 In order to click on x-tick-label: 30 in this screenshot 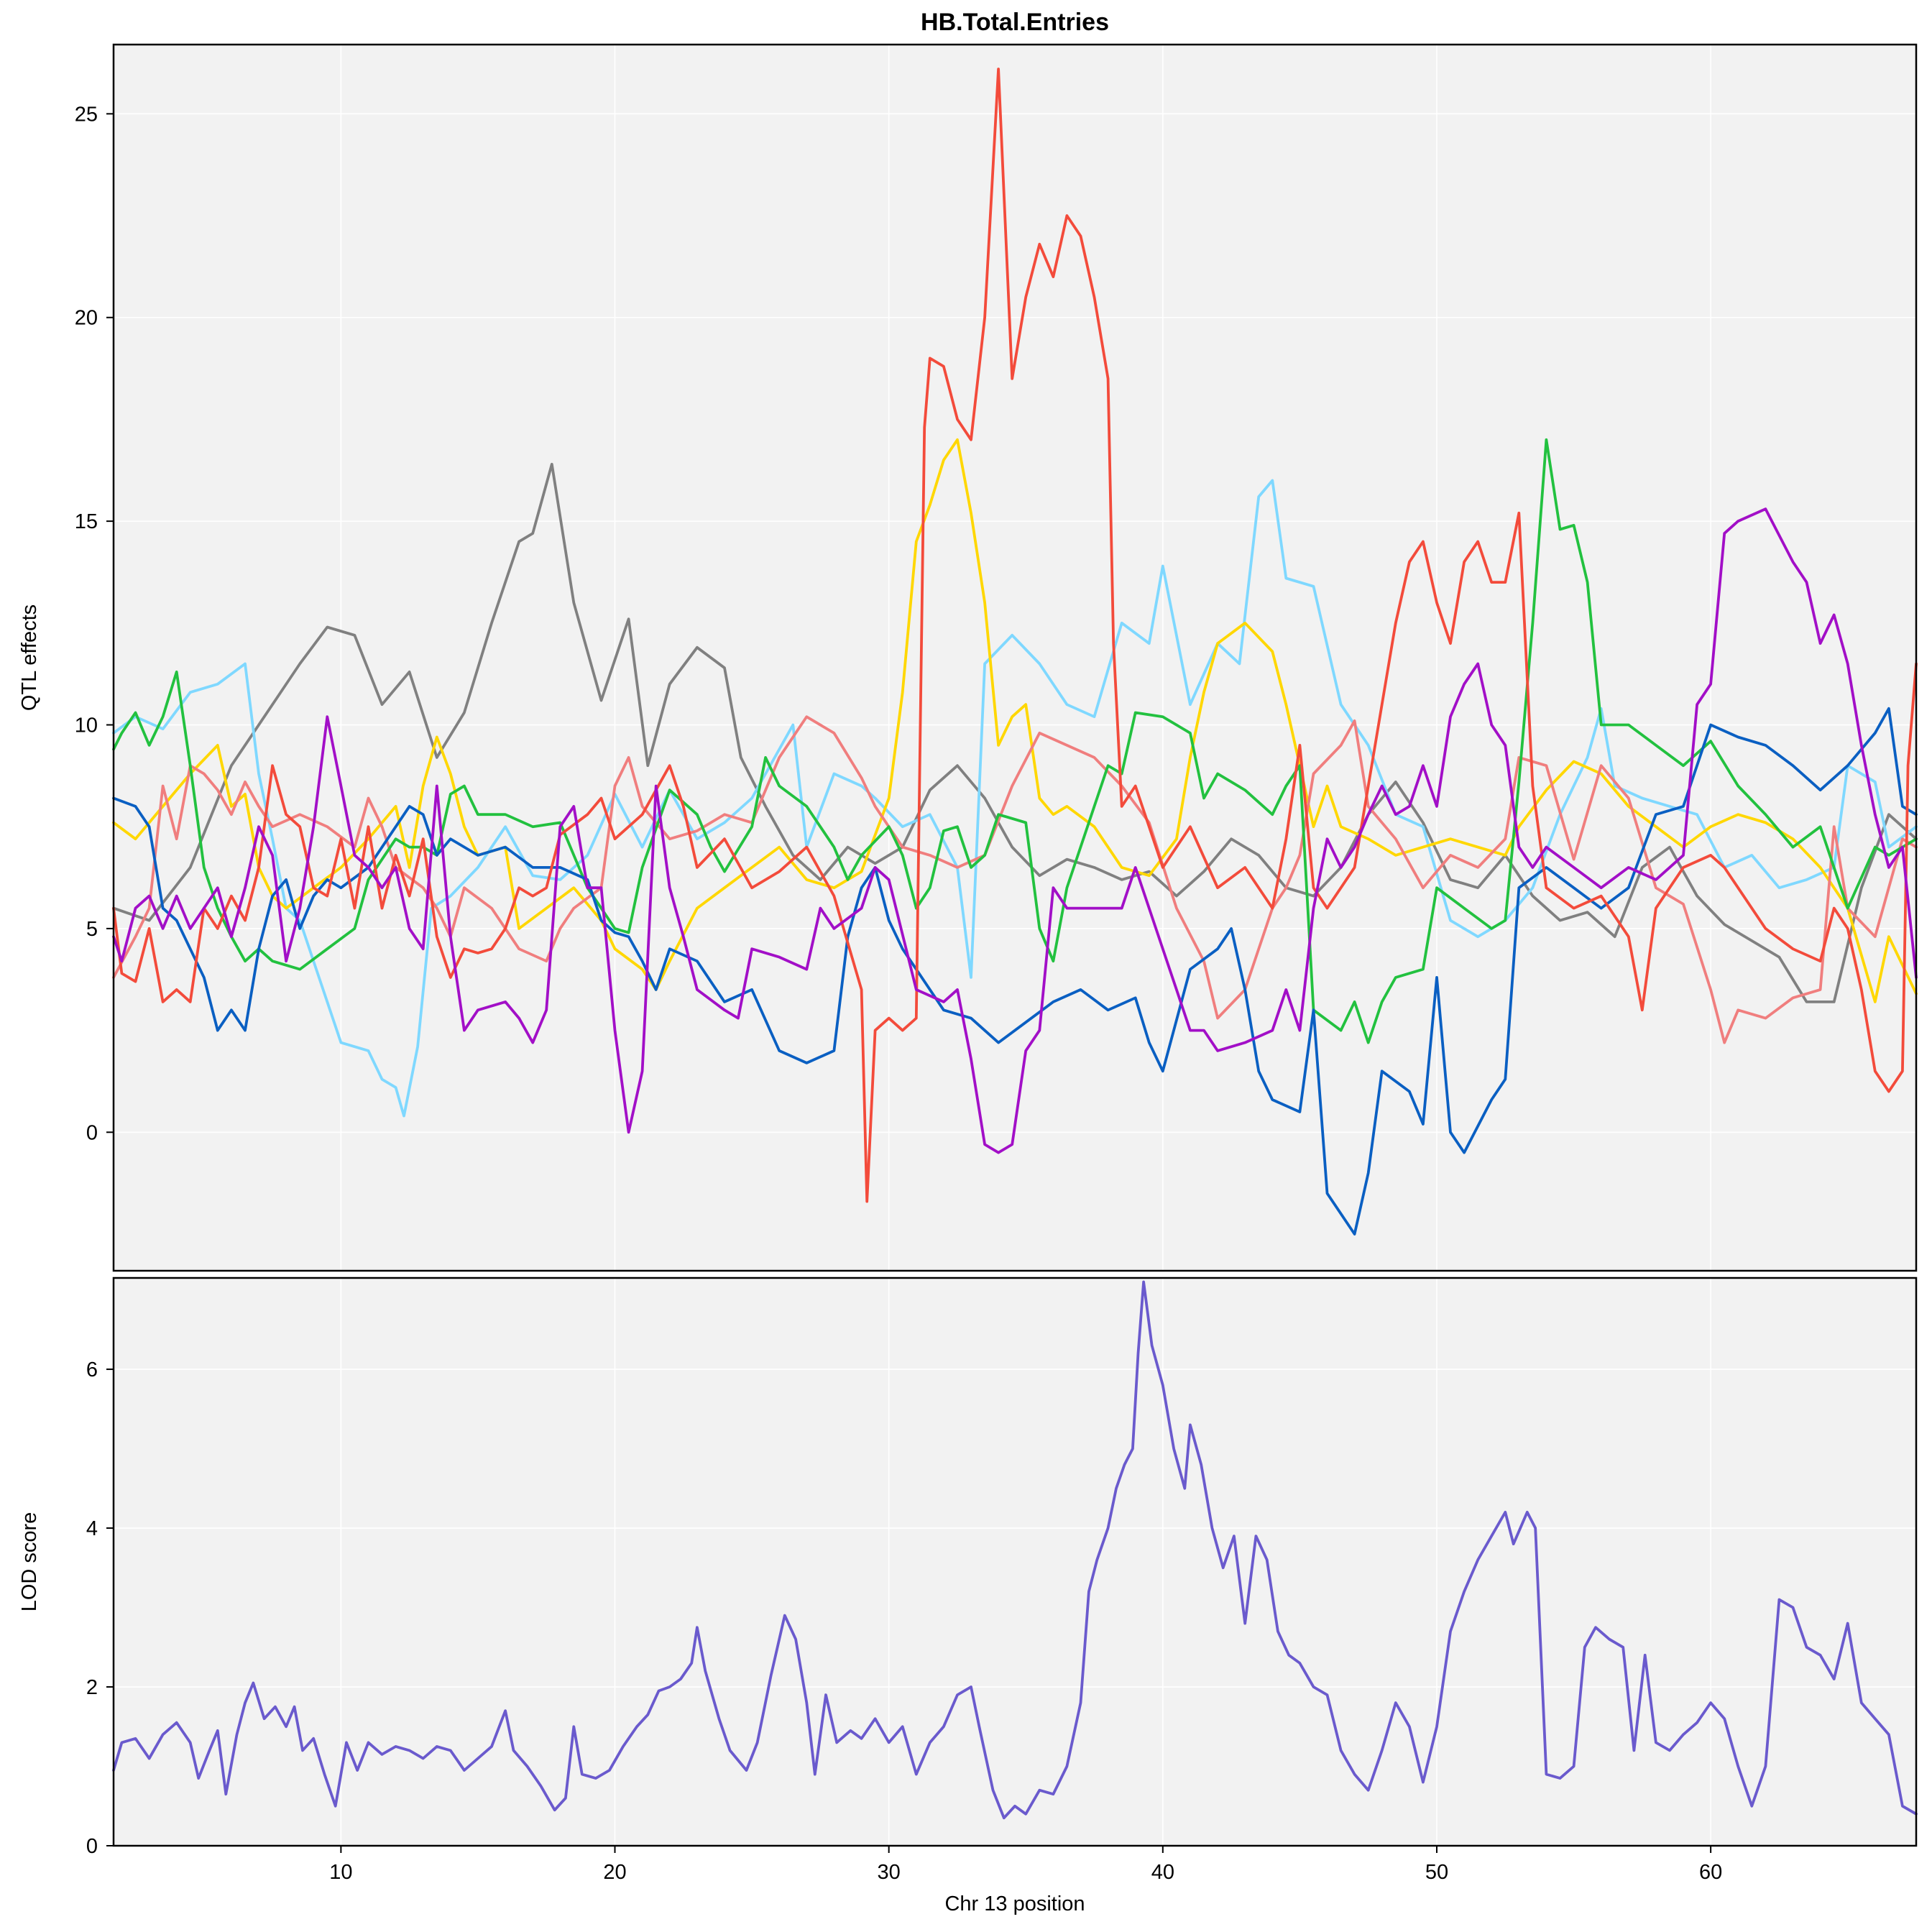, I will do `click(889, 1872)`.